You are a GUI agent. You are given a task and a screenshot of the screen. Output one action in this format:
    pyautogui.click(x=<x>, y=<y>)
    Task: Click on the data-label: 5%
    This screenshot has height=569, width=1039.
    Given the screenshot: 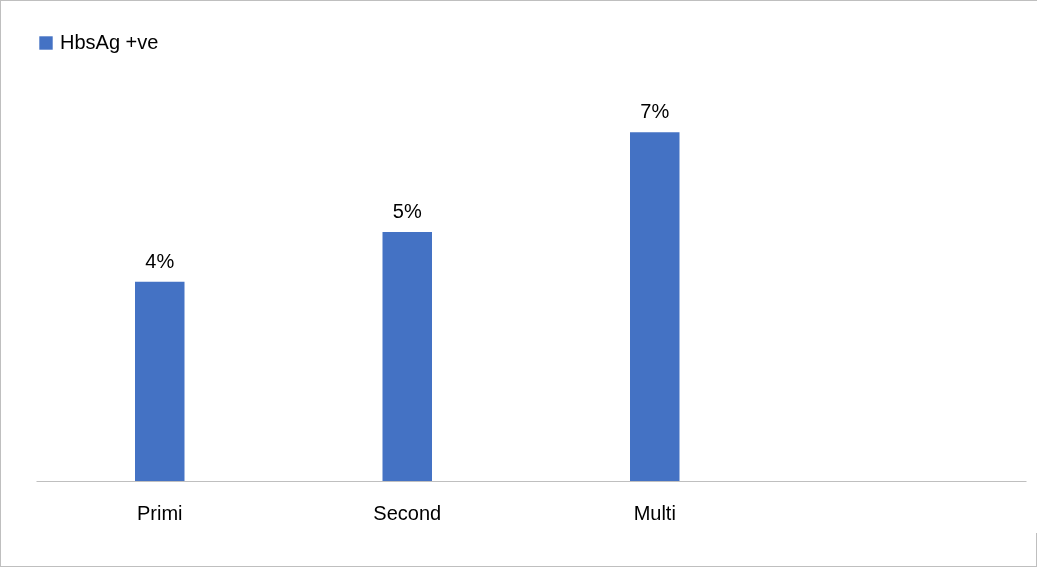 What is the action you would take?
    pyautogui.click(x=407, y=210)
    